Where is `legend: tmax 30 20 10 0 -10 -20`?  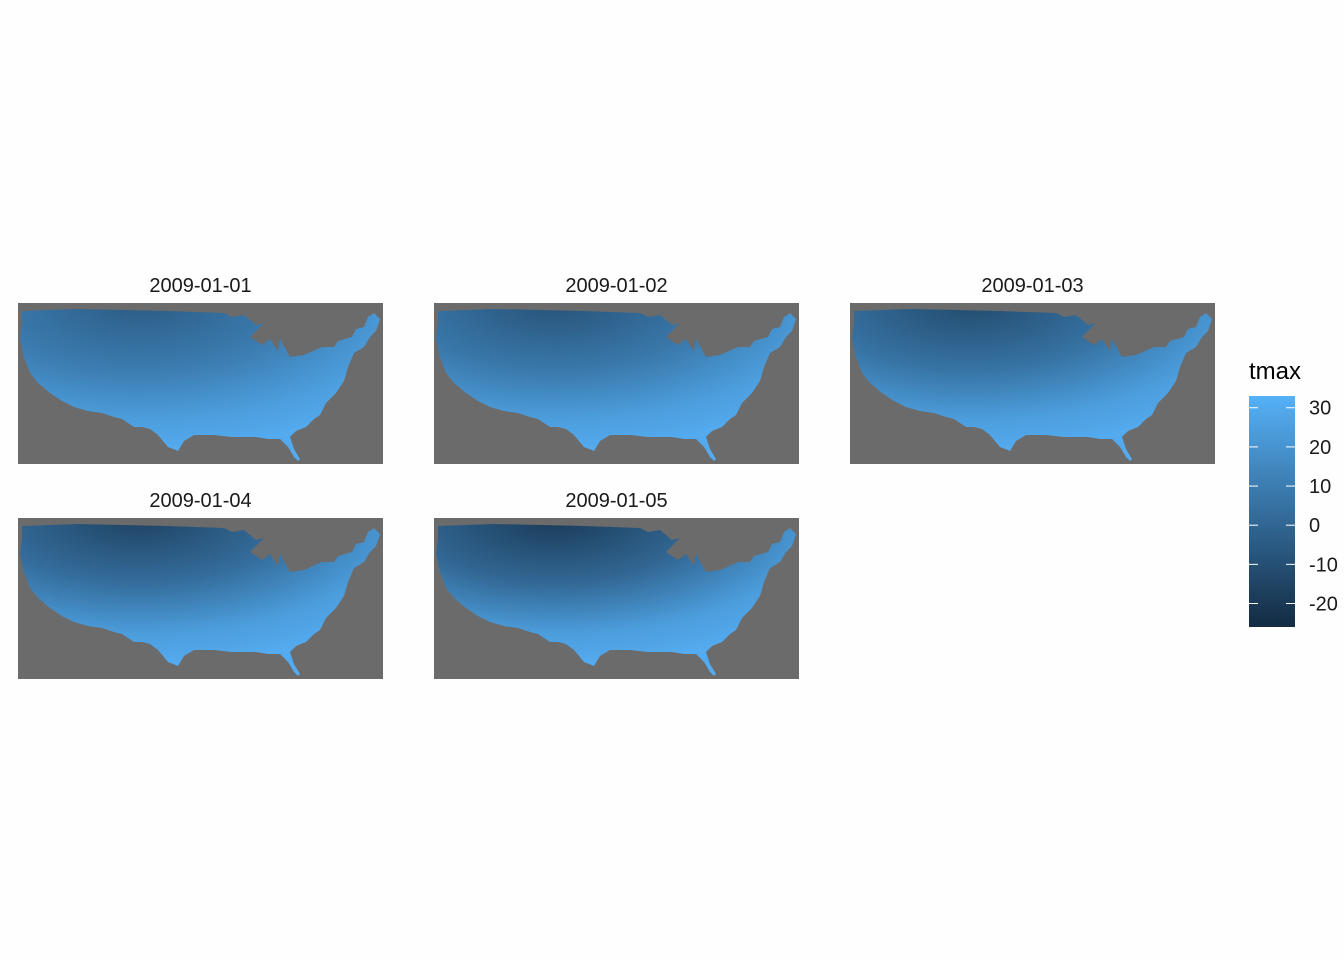
legend: tmax 30 20 10 0 -10 -20 is located at coordinates (1293, 492).